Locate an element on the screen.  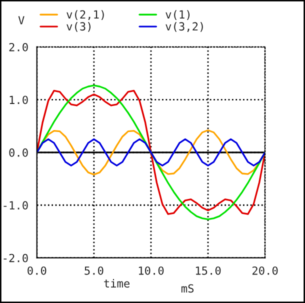
y-tick-label: -1.0 is located at coordinates (16, 205).